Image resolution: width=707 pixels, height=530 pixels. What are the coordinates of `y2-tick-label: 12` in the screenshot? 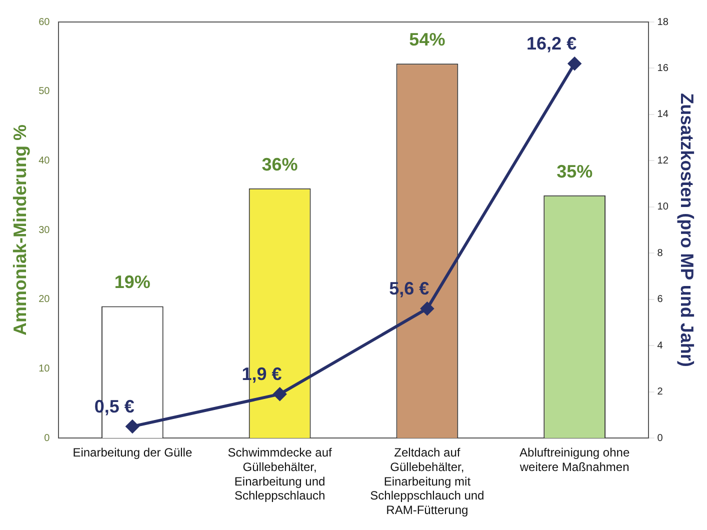 It's located at (663, 160).